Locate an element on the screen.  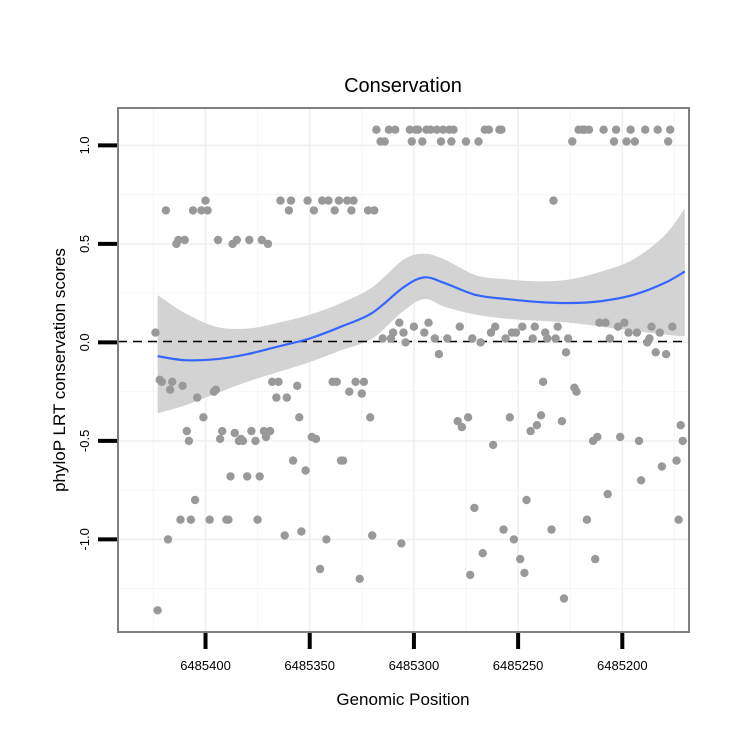
x-axis: 6485400 6485350 6485300 6485250 6485200 is located at coordinates (414, 653).